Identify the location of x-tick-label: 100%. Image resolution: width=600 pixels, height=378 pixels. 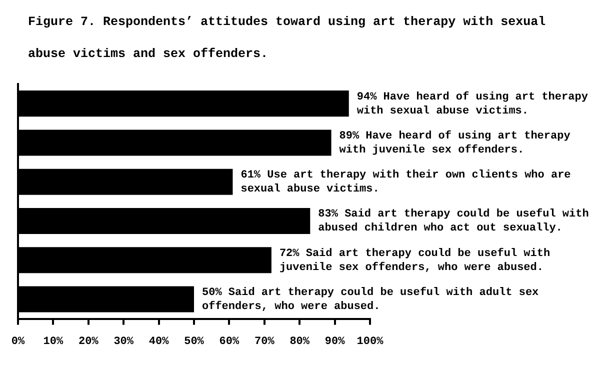
(370, 342).